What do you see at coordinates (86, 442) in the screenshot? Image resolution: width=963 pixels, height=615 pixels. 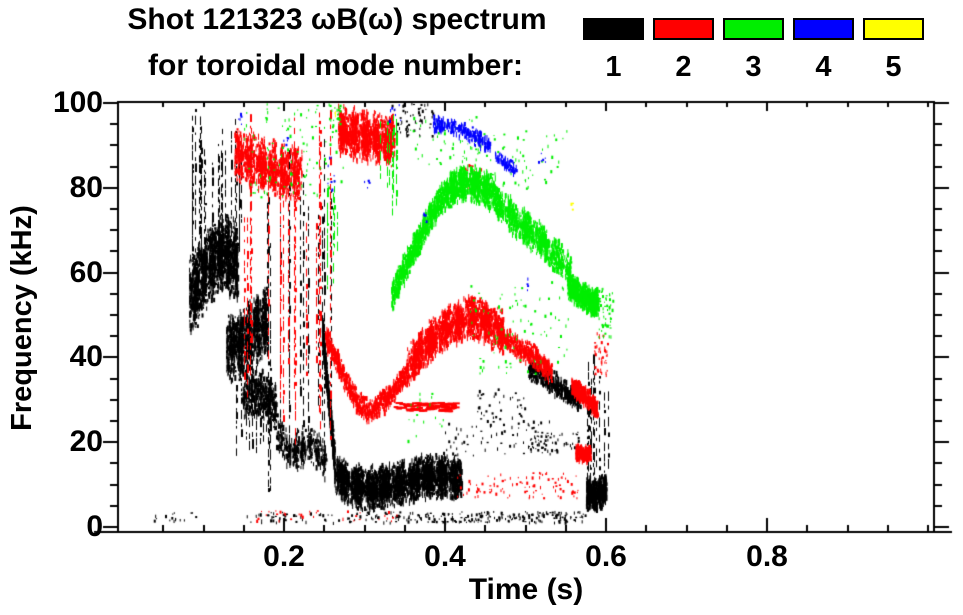 I see `y-tick-label: 20` at bounding box center [86, 442].